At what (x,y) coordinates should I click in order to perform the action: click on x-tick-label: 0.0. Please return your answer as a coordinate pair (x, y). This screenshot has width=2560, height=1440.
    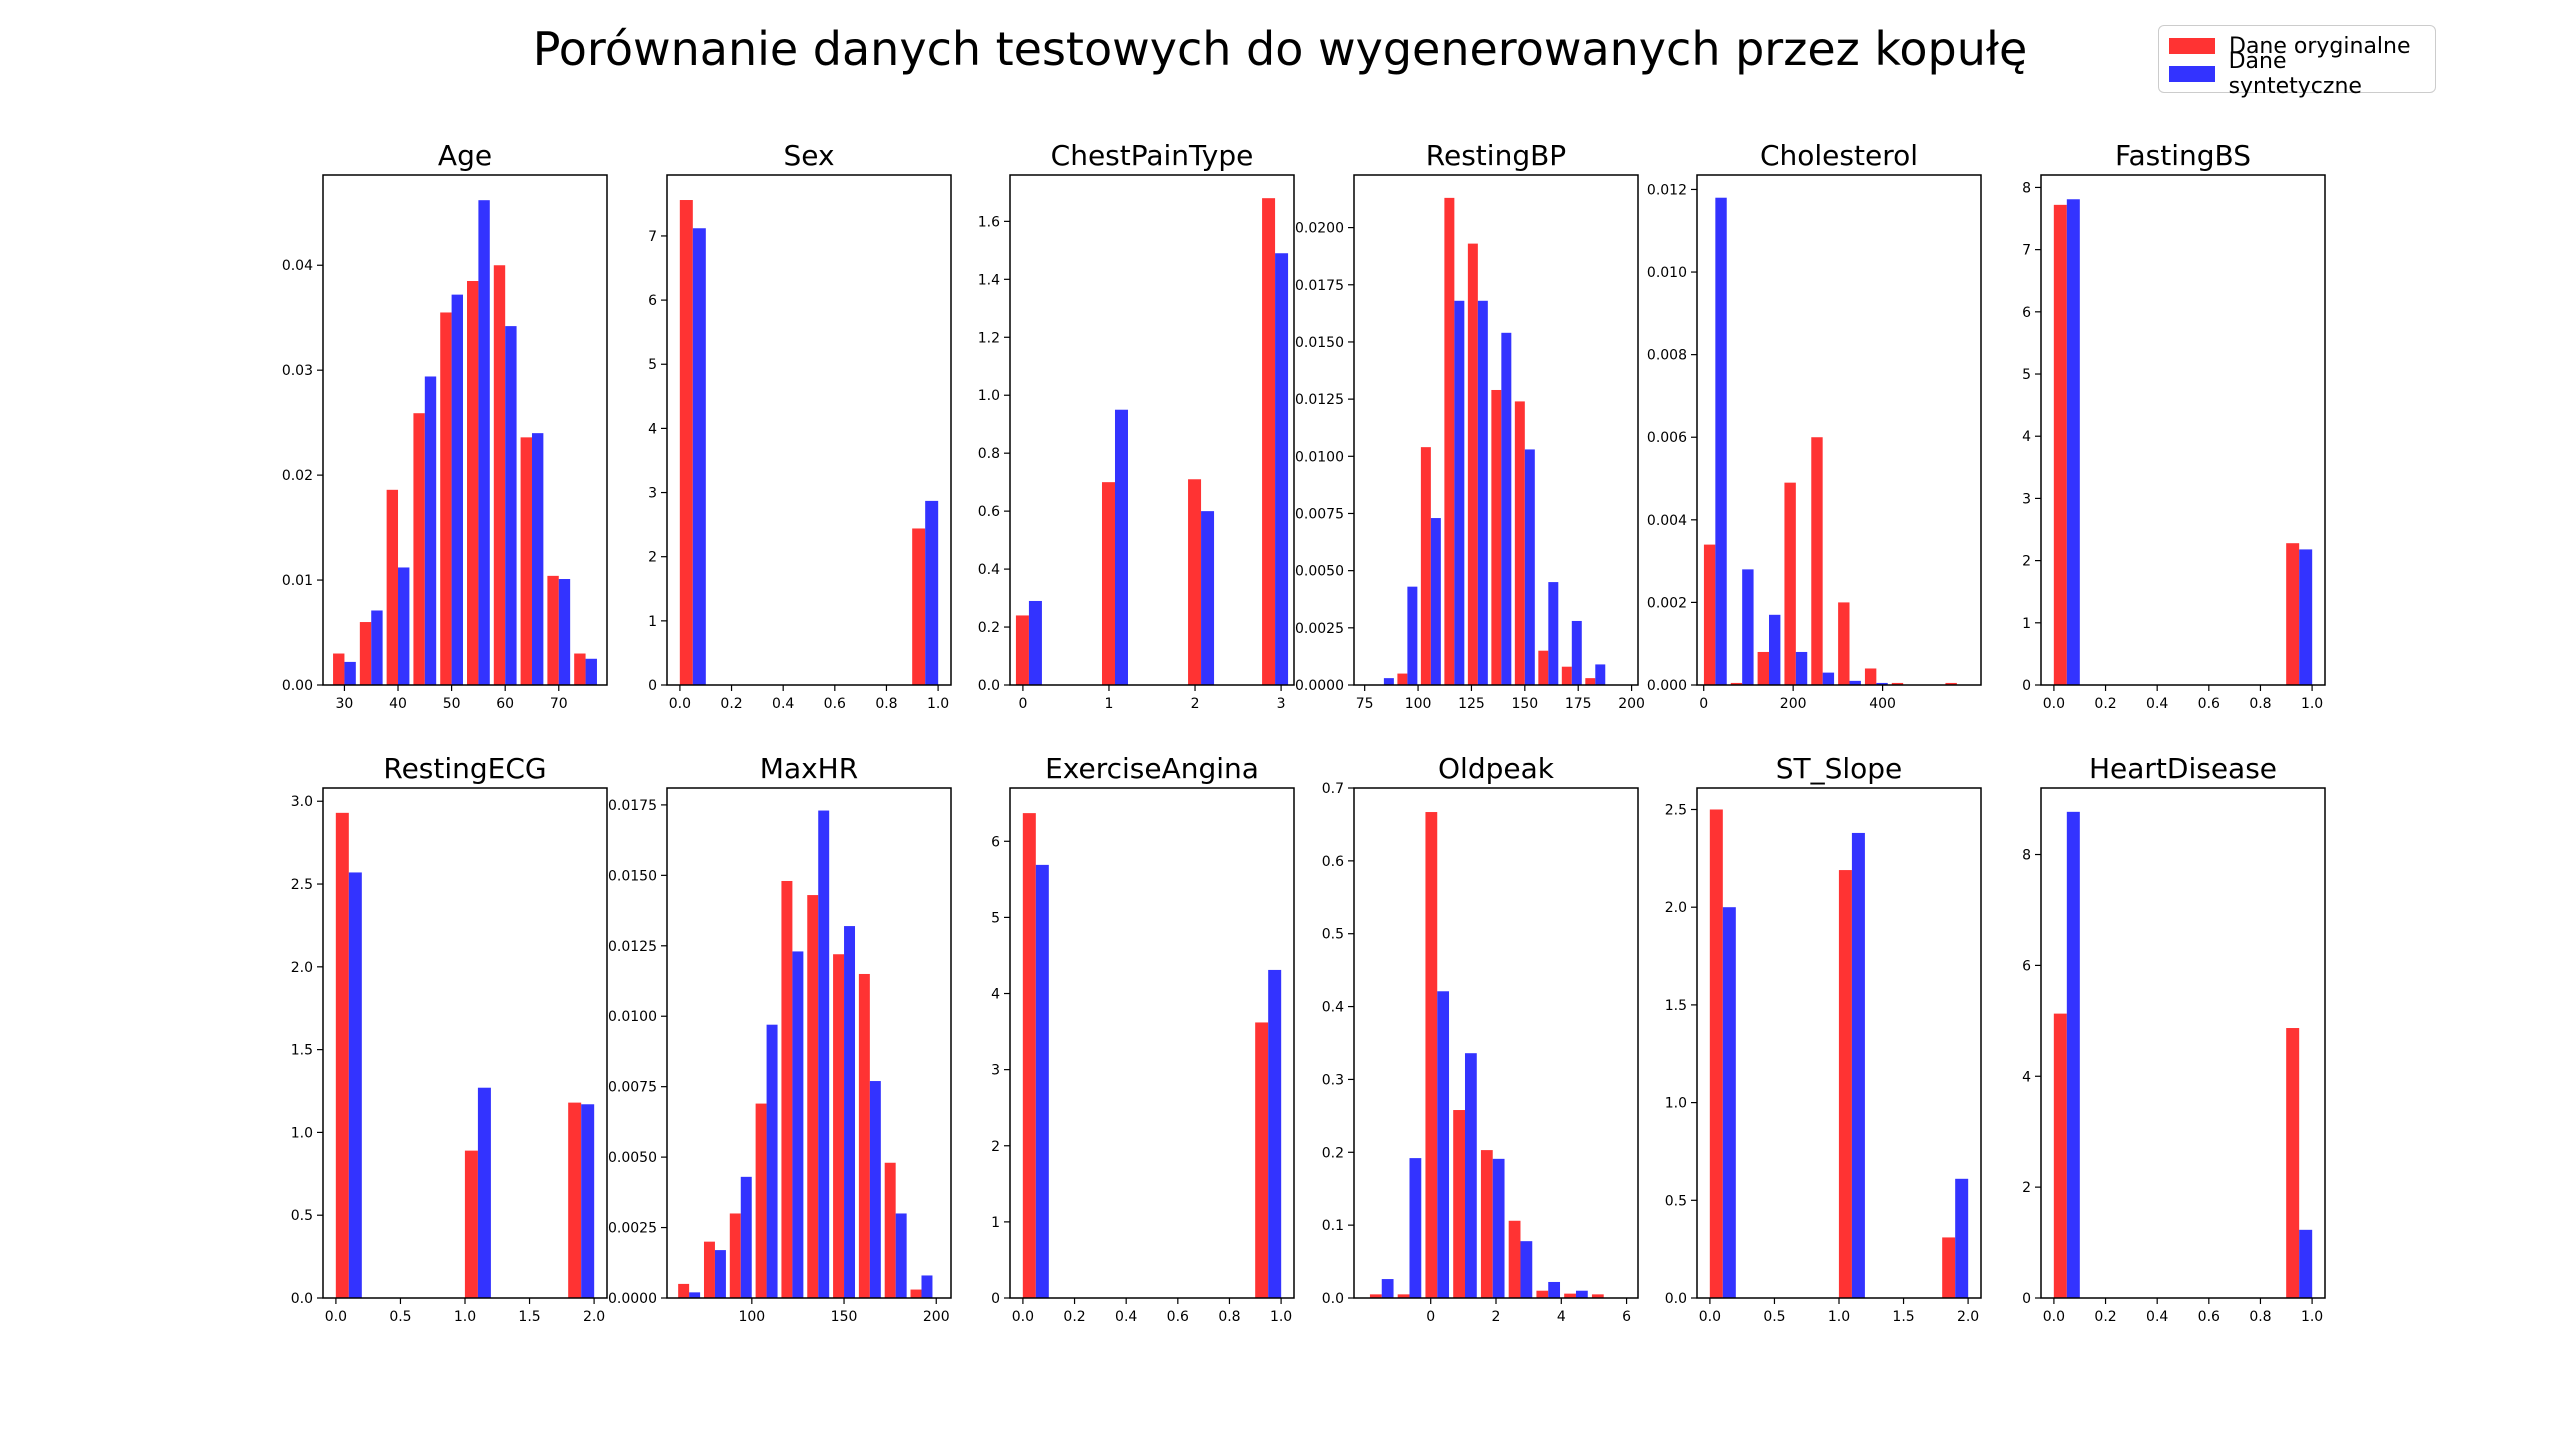
    Looking at the image, I should click on (1023, 1317).